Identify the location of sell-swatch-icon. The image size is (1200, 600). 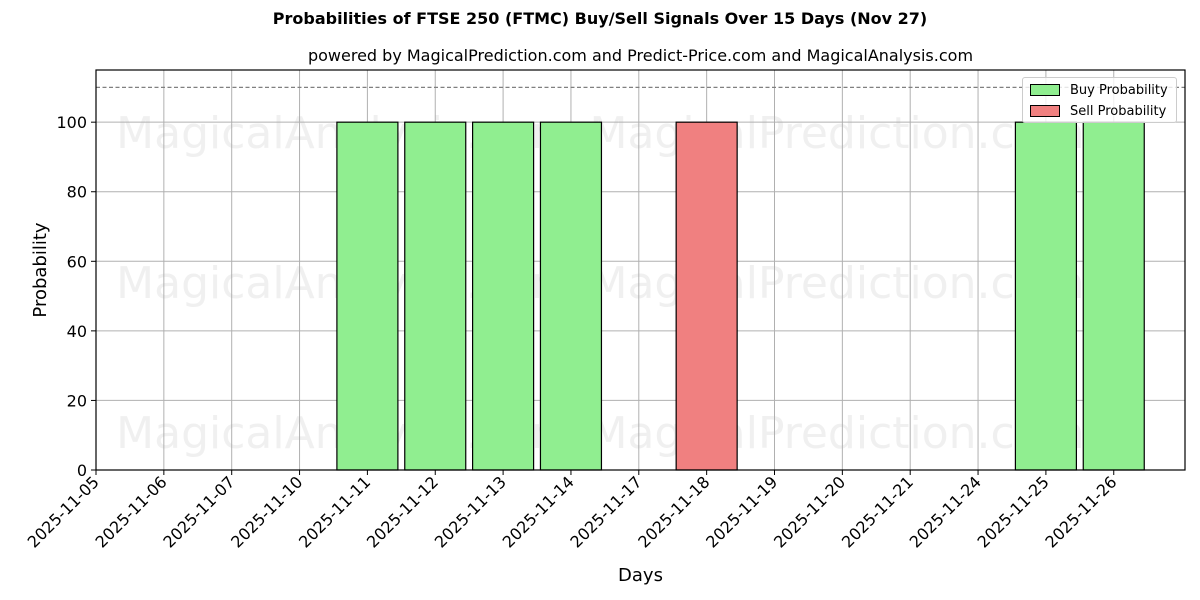
(1045, 111).